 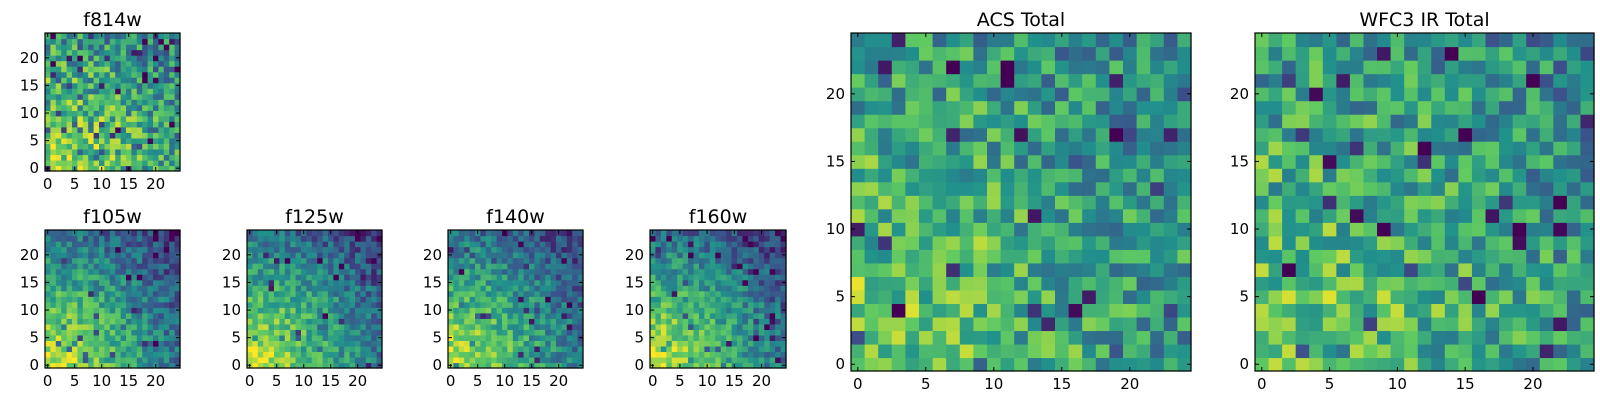 I want to click on x-tick-label: 10, so click(x=303, y=381).